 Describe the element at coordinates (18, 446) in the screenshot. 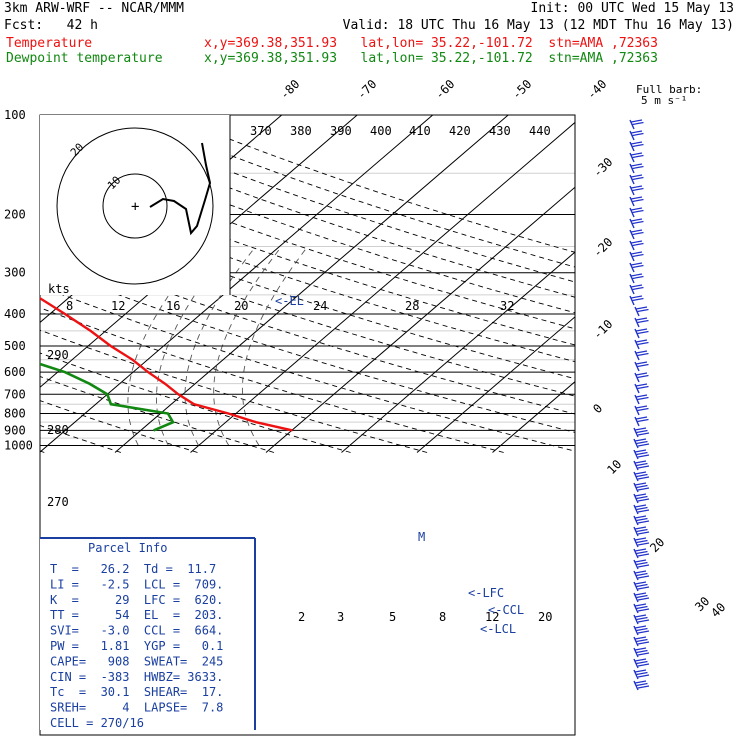

I see `pressure-label: 1000` at that location.